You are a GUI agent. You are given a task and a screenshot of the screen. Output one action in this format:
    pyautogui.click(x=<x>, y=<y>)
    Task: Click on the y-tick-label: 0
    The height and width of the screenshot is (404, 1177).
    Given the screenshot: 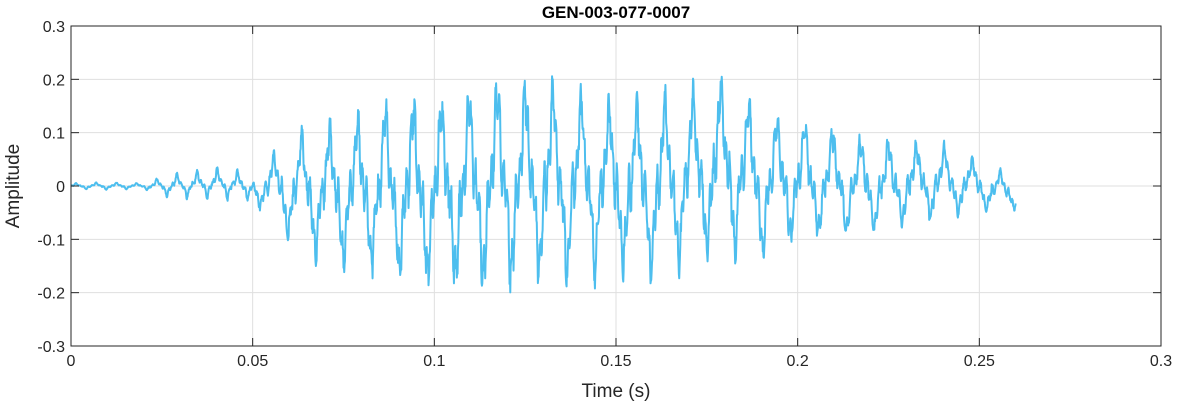 What is the action you would take?
    pyautogui.click(x=60, y=187)
    